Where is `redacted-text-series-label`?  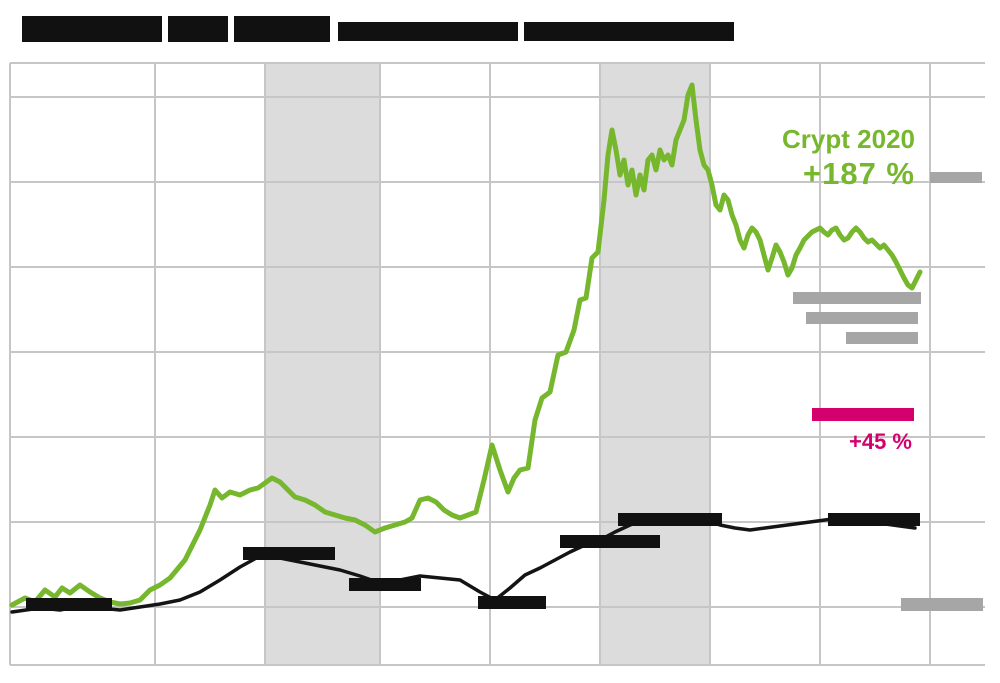
redacted-text-series-label is located at coordinates (863, 414).